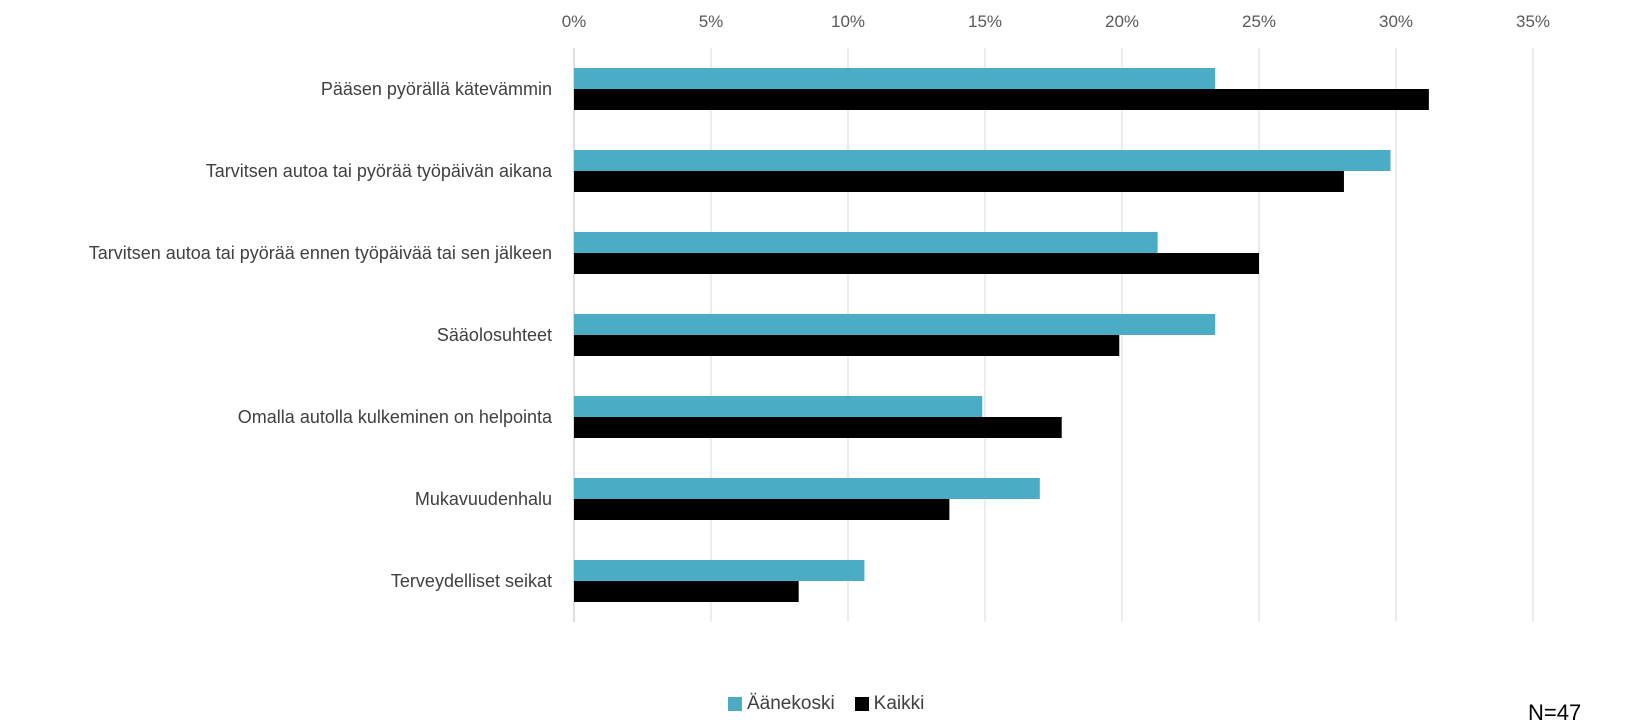 The image size is (1646, 726). What do you see at coordinates (899, 703) in the screenshot?
I see `legend-label-kaikki: Kaikki` at bounding box center [899, 703].